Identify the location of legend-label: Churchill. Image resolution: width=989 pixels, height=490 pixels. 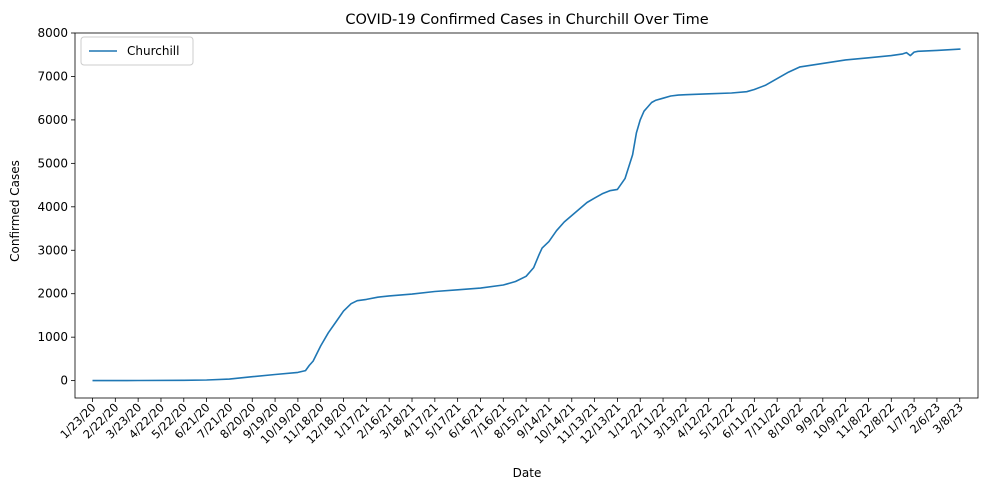
(153, 51).